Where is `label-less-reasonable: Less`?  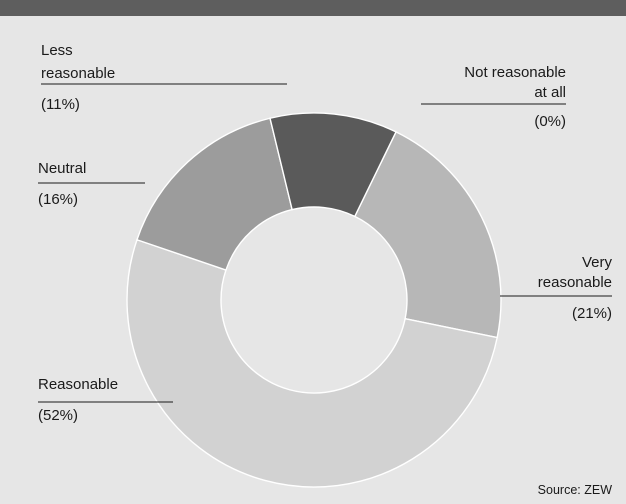 label-less-reasonable: Less is located at coordinates (57, 50).